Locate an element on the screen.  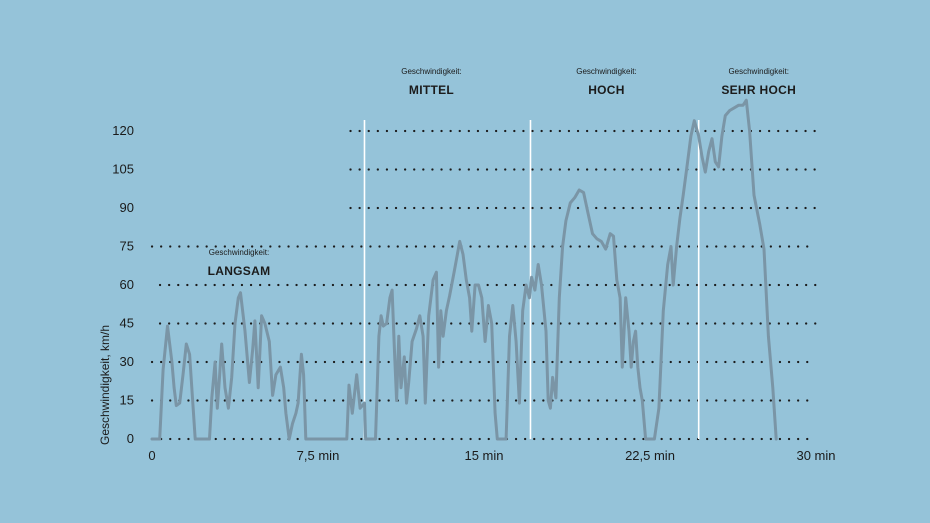
phase-name-mittel: MITTEL is located at coordinates (431, 90).